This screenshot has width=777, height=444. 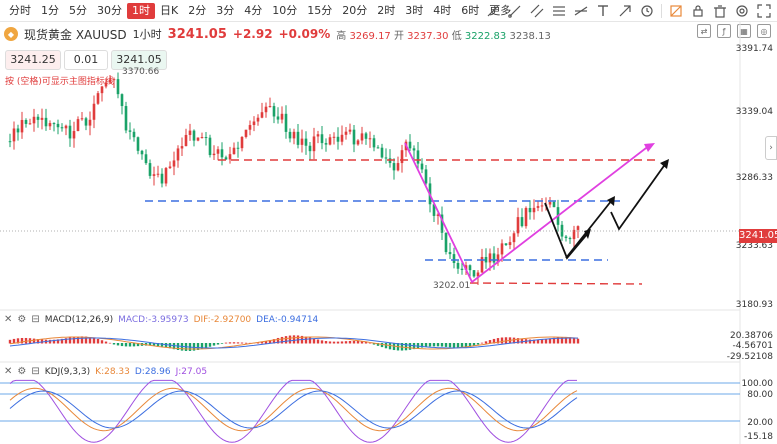 I want to click on interval-0: 分时, so click(x=20, y=10).